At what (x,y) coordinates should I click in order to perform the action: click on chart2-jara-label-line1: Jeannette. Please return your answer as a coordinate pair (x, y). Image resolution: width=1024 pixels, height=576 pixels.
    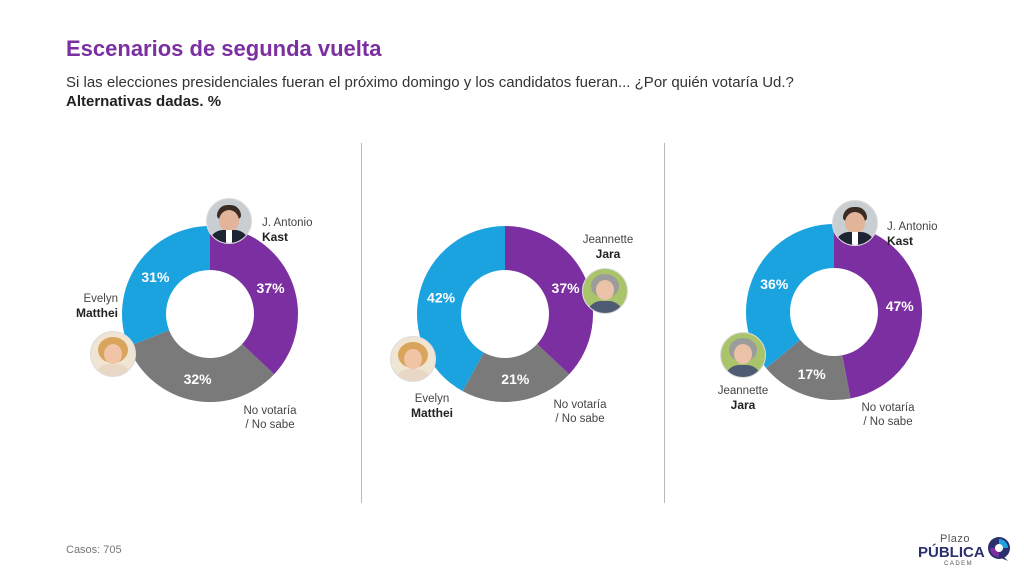
    Looking at the image, I should click on (608, 240).